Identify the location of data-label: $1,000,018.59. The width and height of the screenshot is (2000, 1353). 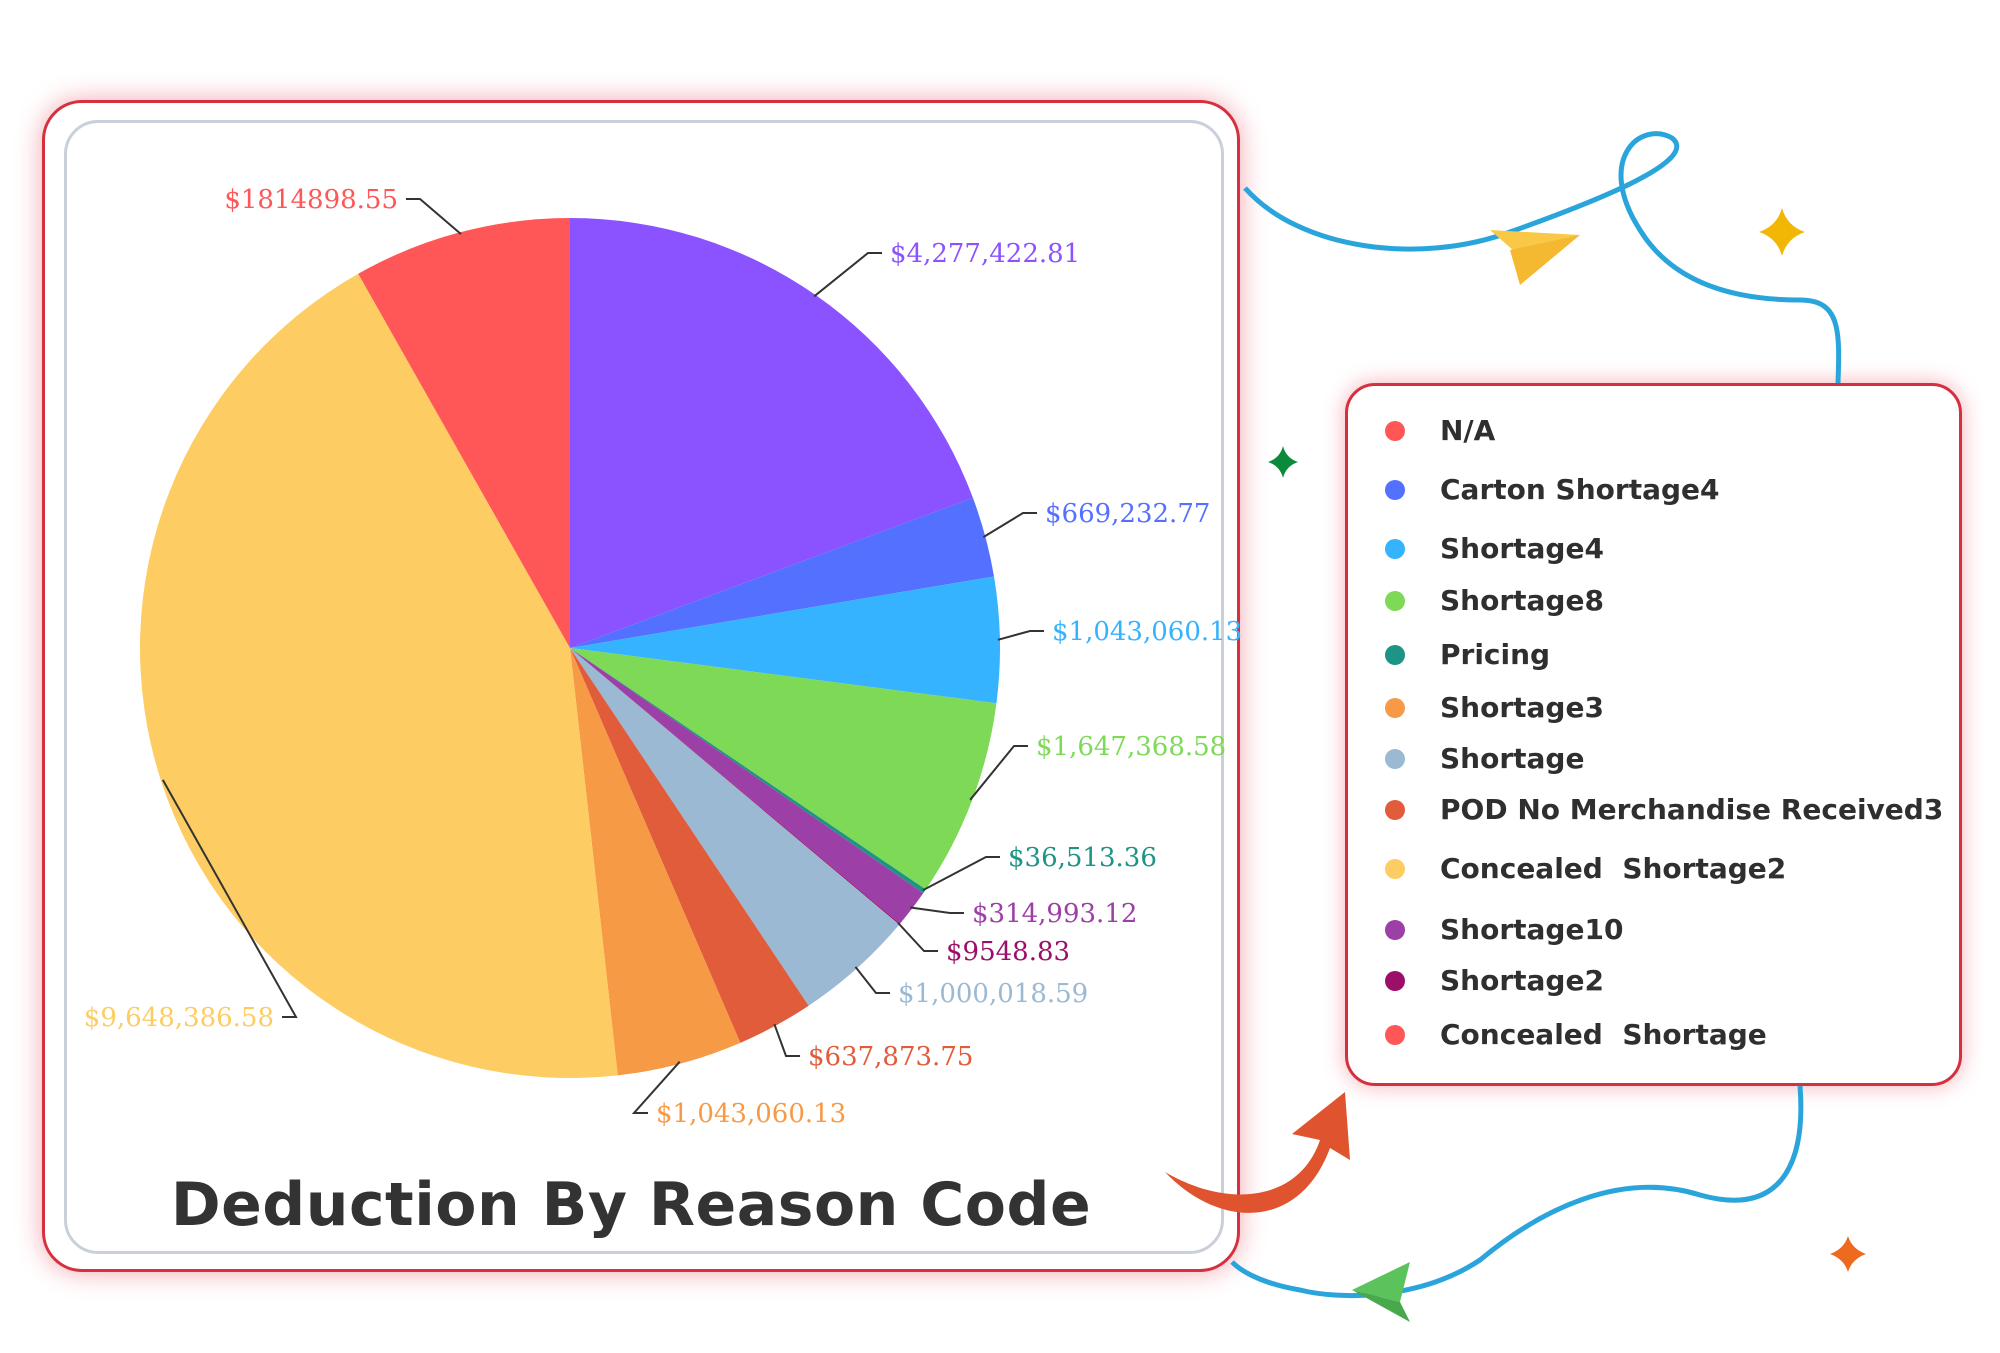
(993, 994).